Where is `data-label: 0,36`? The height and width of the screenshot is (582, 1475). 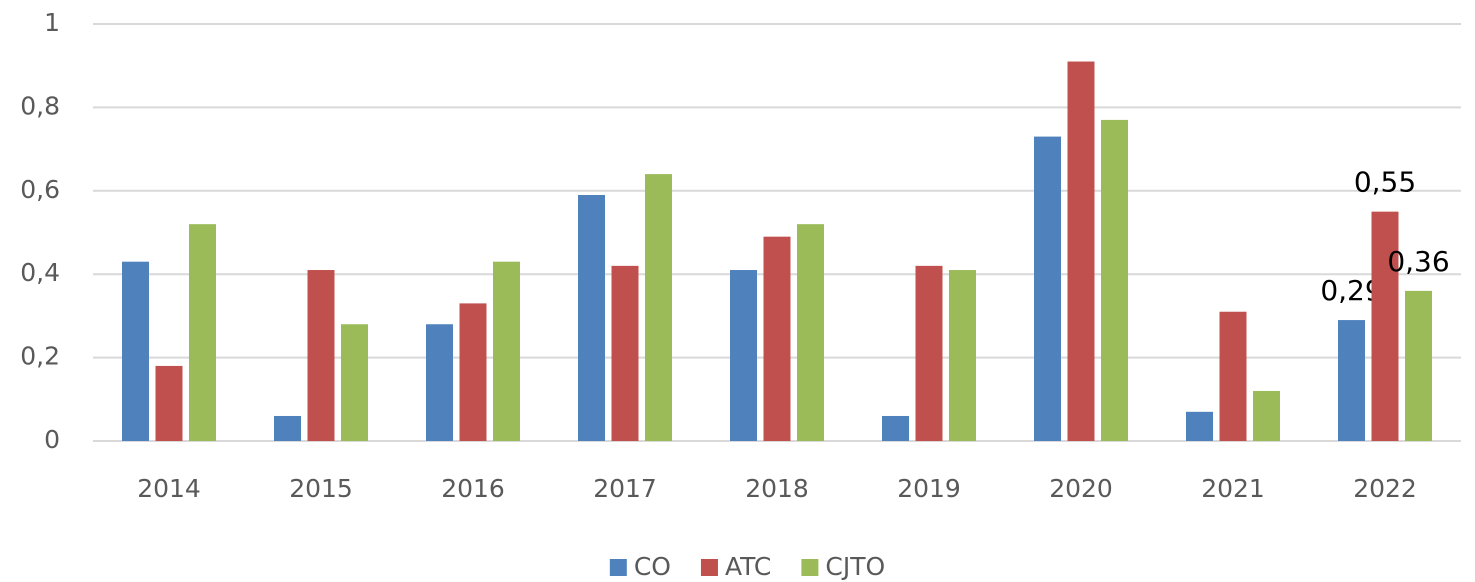
data-label: 0,36 is located at coordinates (1418, 261).